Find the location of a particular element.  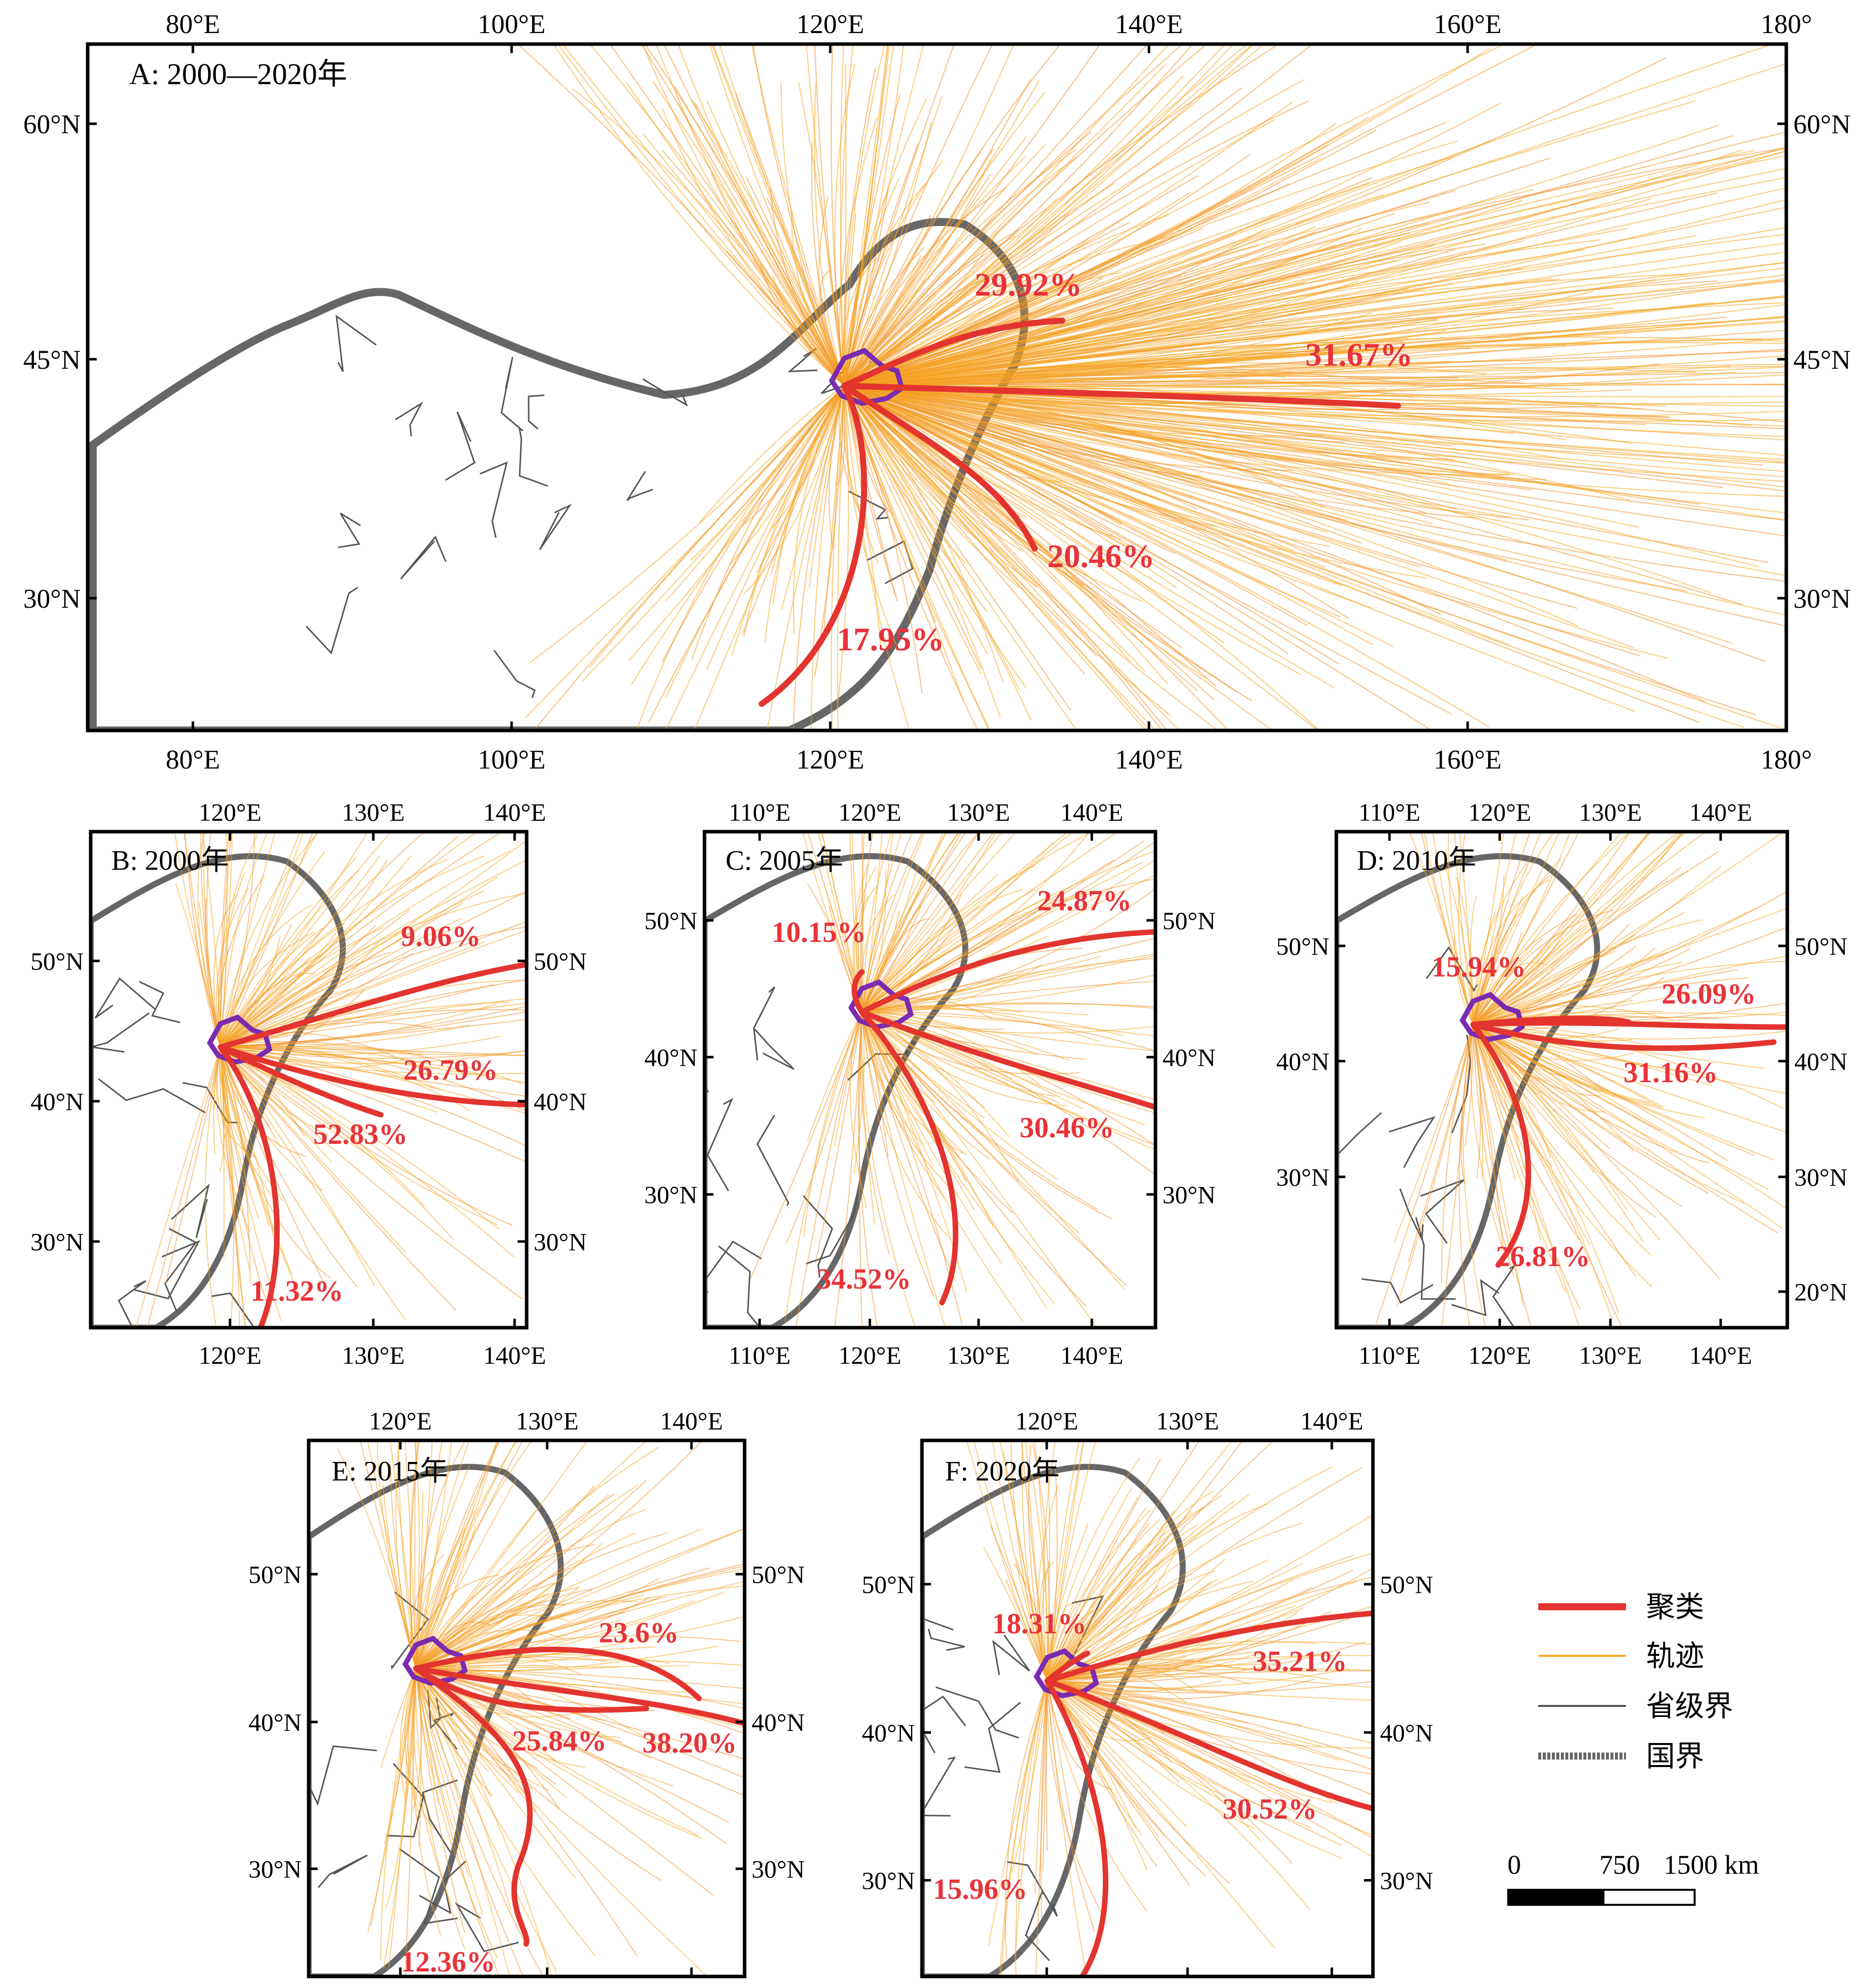

scale-bar-white is located at coordinates (1649, 1897).